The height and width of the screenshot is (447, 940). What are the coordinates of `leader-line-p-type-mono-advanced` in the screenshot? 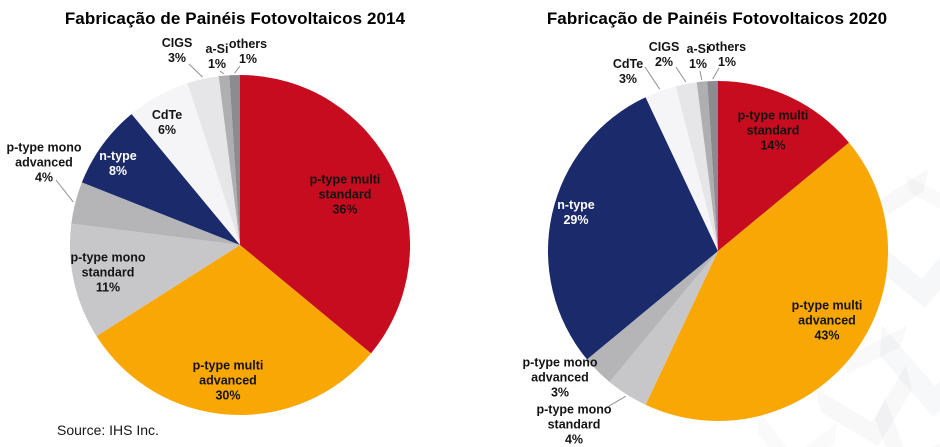 It's located at (64, 191).